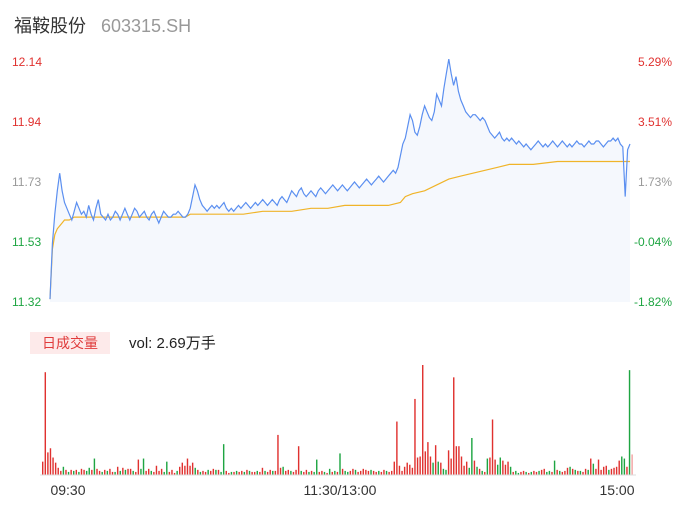  Describe the element at coordinates (50, 26) in the screenshot. I see `stock-name: 福鞍股份` at that location.